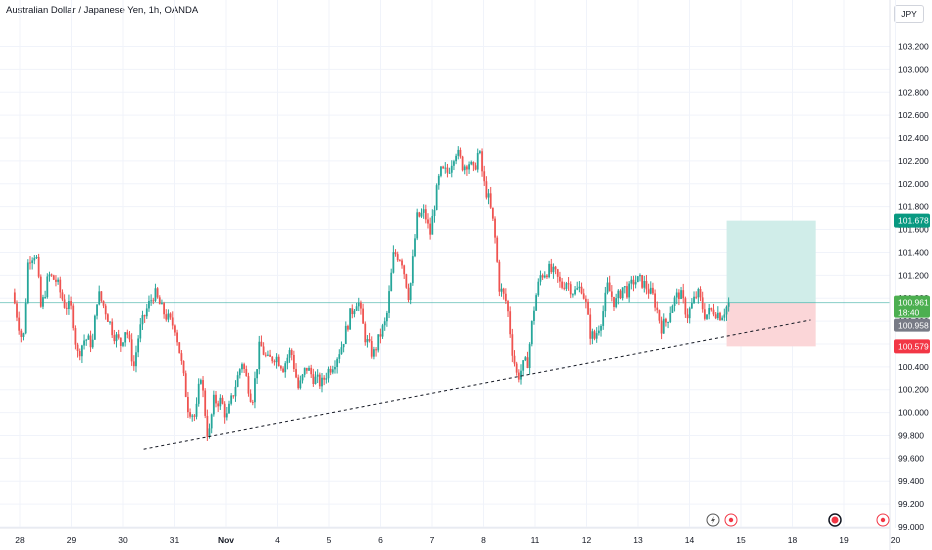  What do you see at coordinates (690, 540) in the screenshot?
I see `x-tick-label: 14` at bounding box center [690, 540].